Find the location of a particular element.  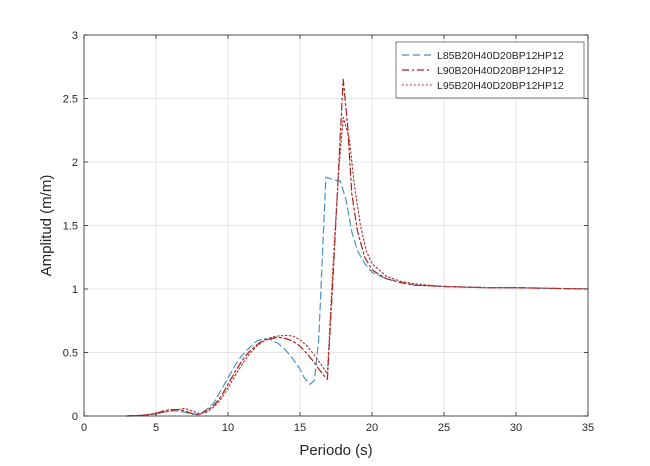

x-tick-label: 35 is located at coordinates (588, 428).